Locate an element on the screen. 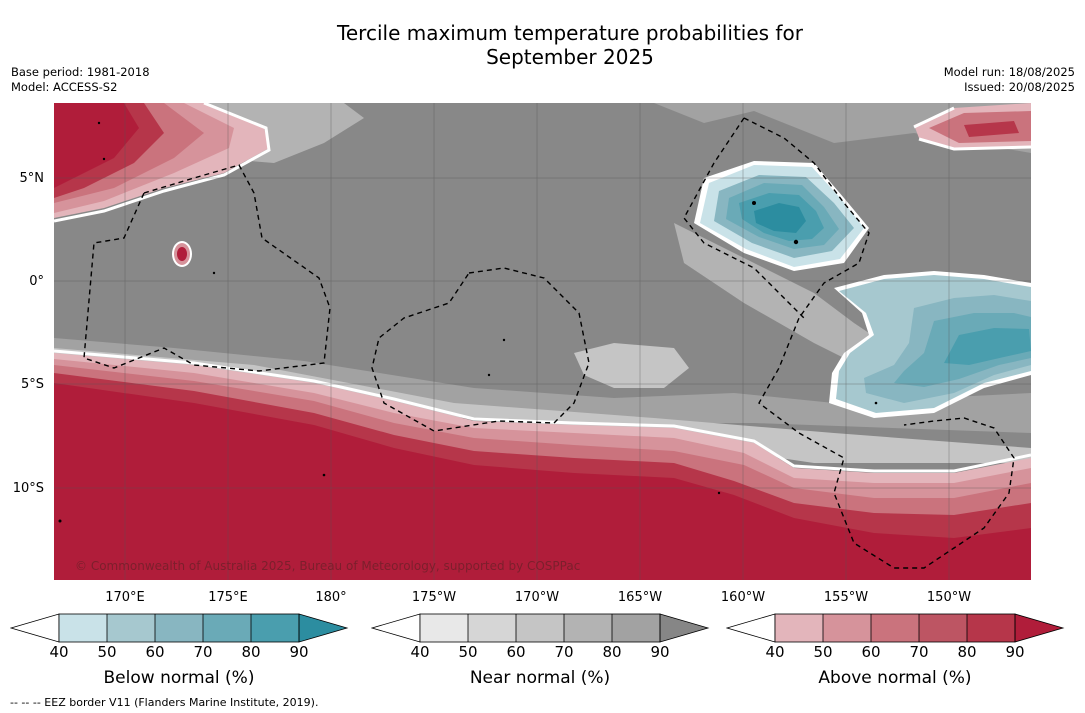 Image resolution: width=1085 pixels, height=713 pixels. near-normal-light-patch is located at coordinates (631, 365).